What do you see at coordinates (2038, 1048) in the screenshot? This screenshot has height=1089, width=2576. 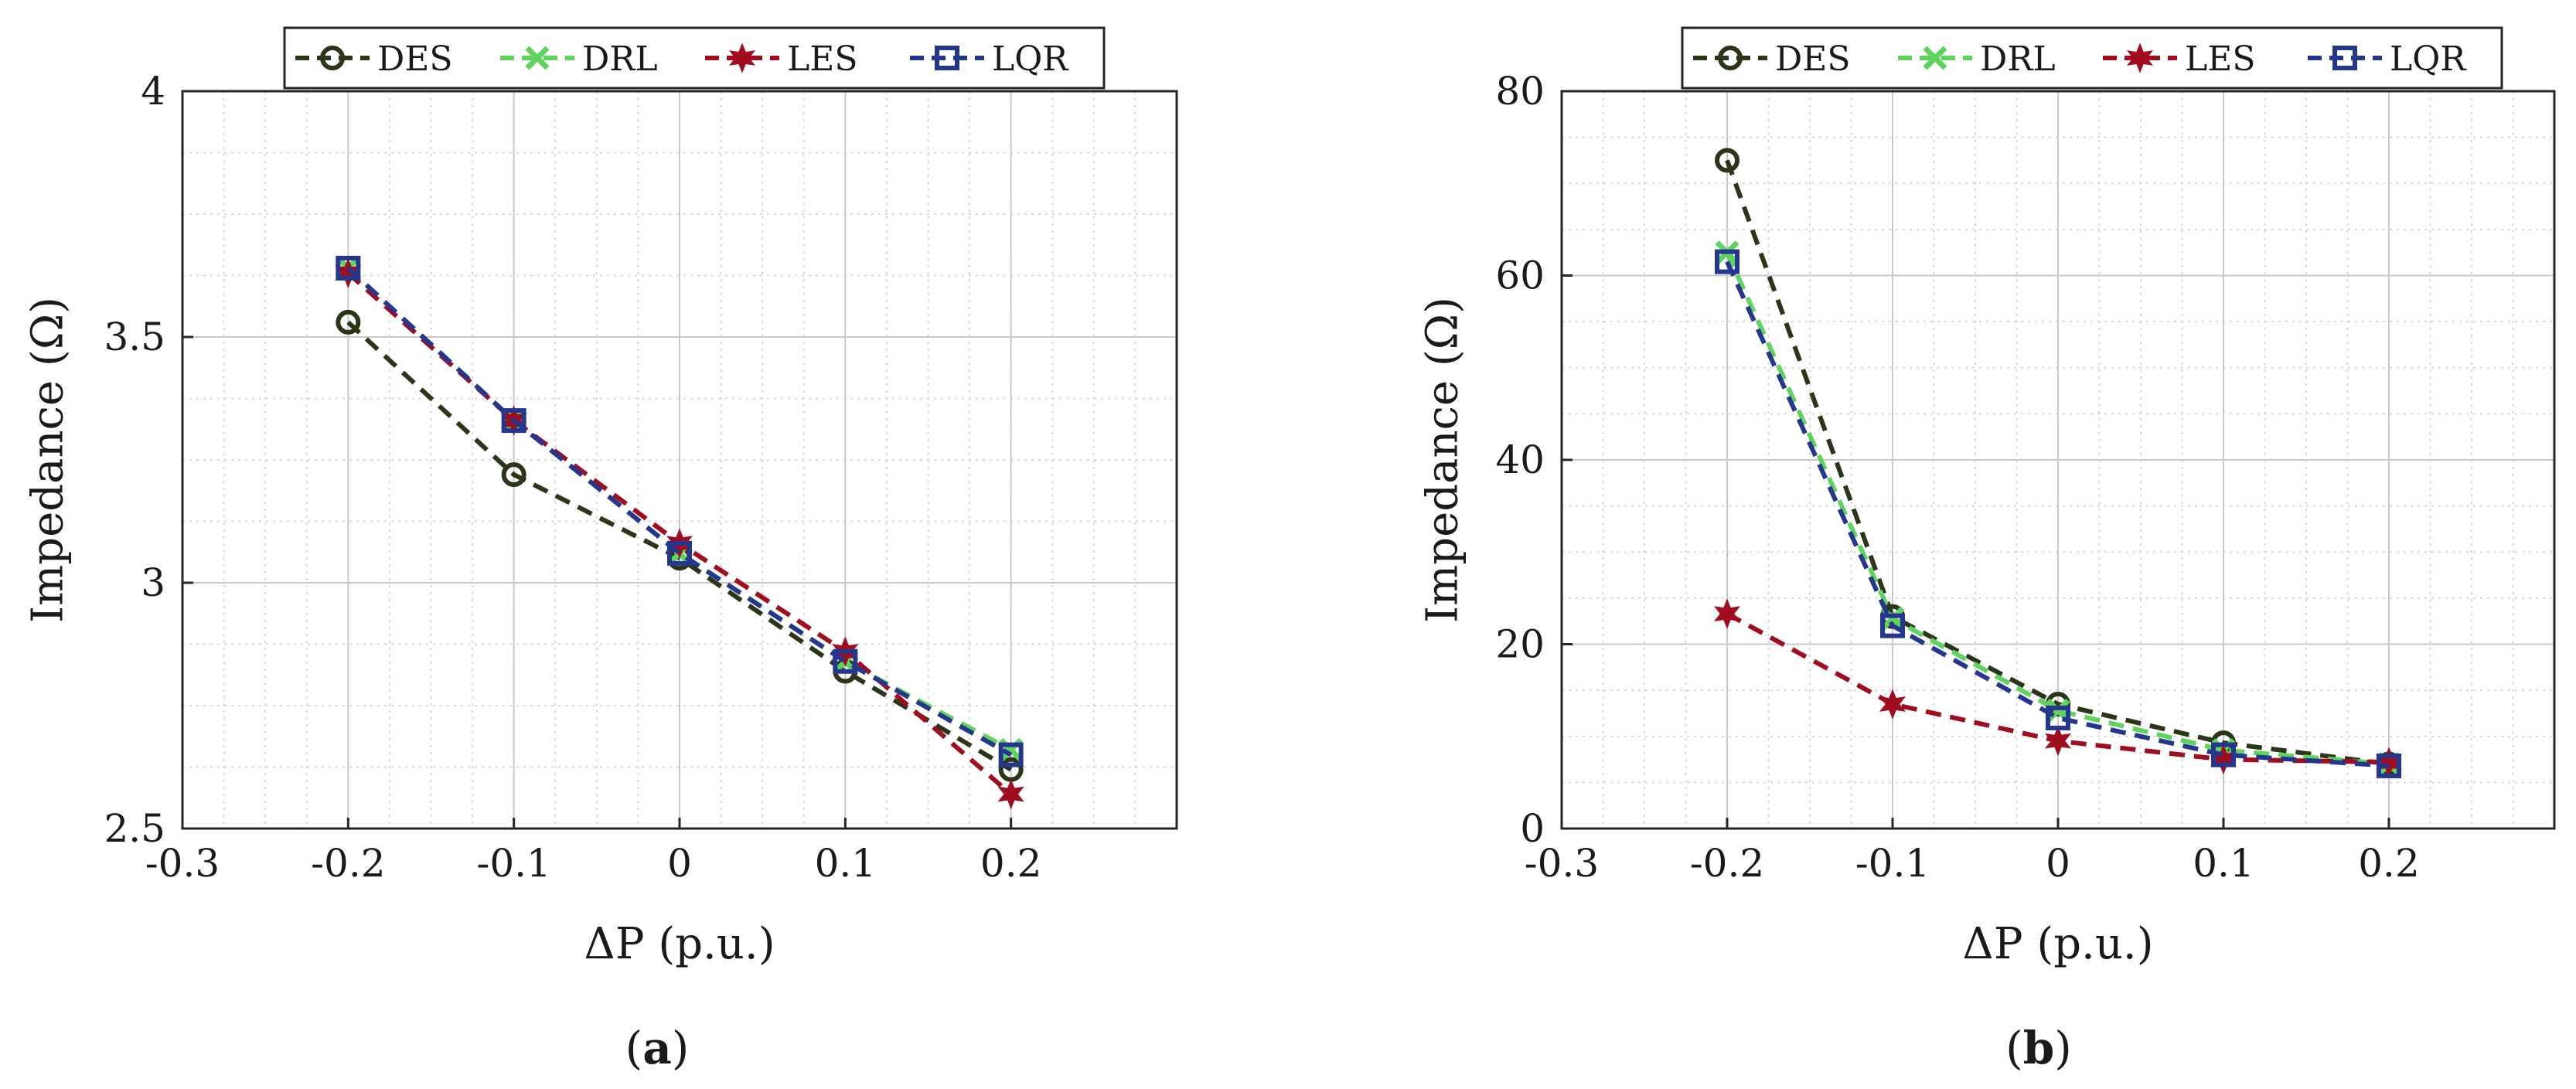 I see `panel-caption: (b)` at bounding box center [2038, 1048].